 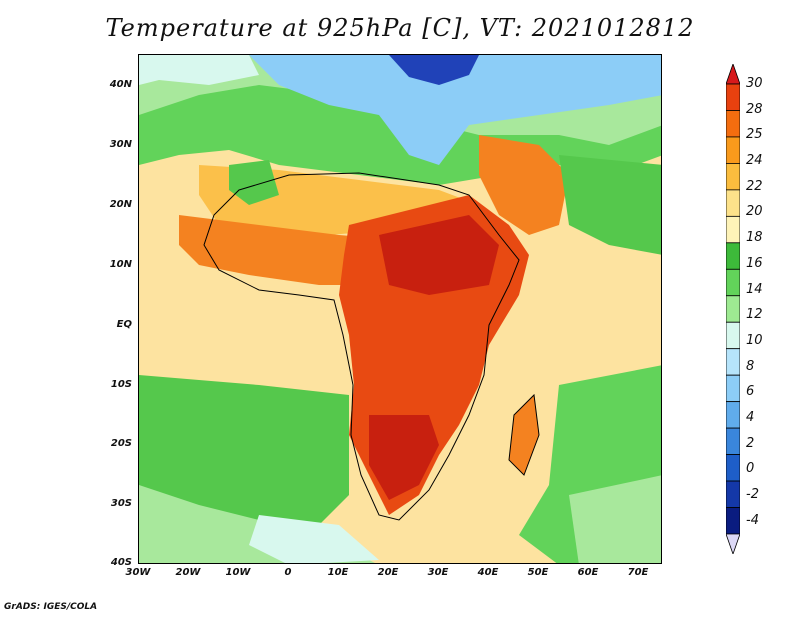 What do you see at coordinates (314, 539) in the screenshot?
I see `south-cyan-patch` at bounding box center [314, 539].